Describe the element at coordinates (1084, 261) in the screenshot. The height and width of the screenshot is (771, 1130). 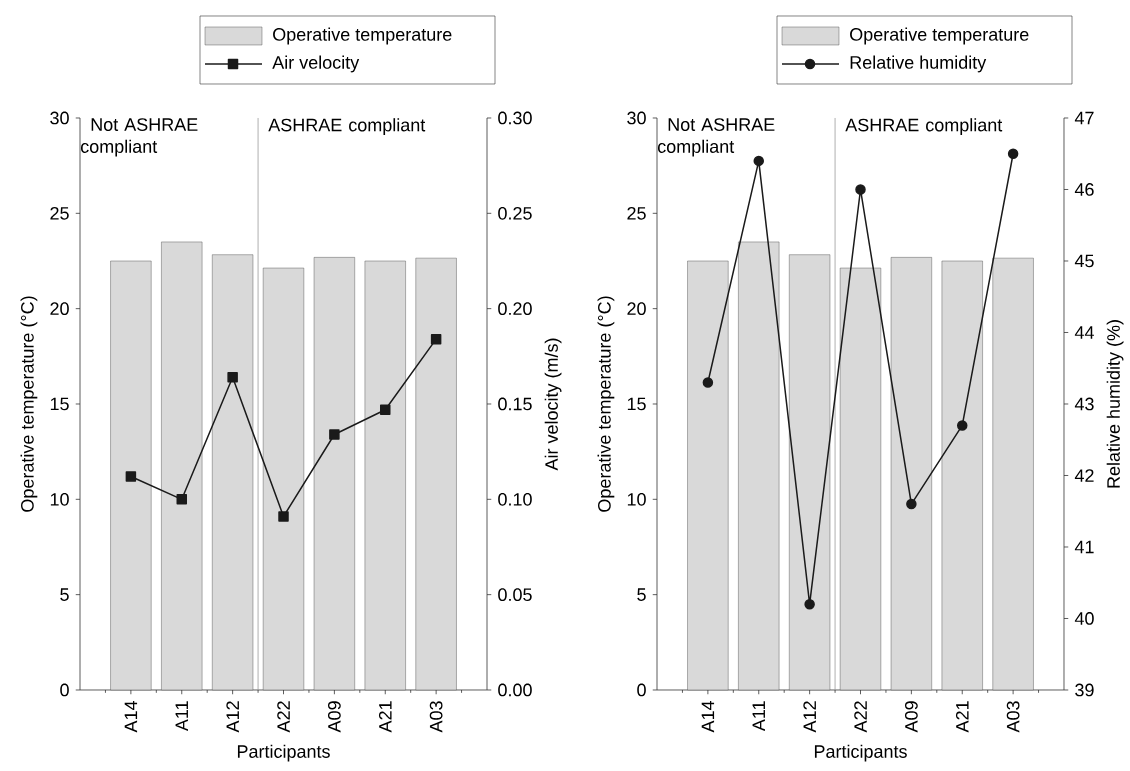
I see `y2-tick-label: 45` at that location.